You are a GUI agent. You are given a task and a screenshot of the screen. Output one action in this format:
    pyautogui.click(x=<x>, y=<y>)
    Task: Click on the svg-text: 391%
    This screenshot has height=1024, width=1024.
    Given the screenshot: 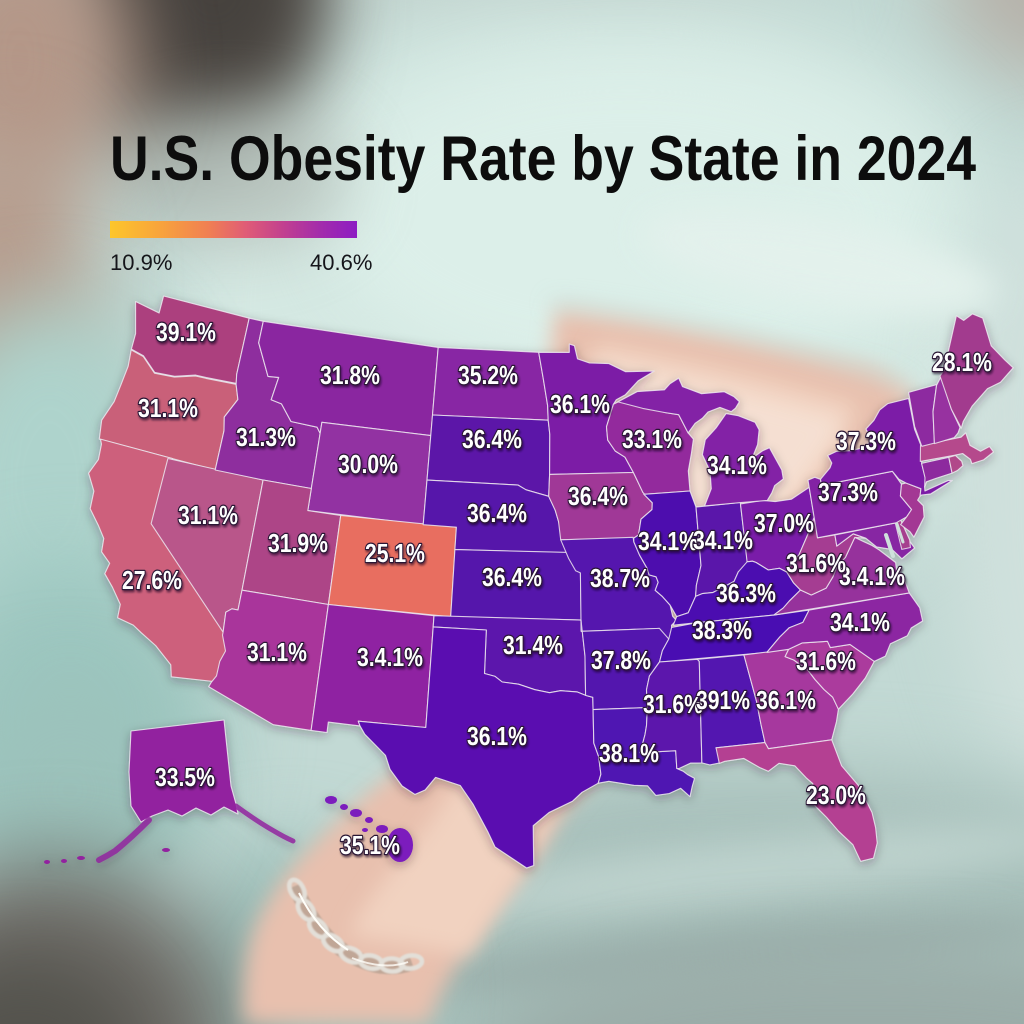 What is the action you would take?
    pyautogui.click(x=723, y=700)
    